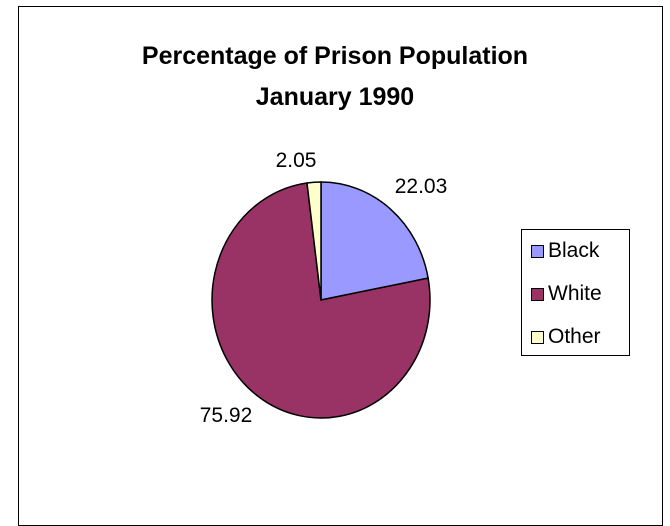 Image resolution: width=670 pixels, height=526 pixels. What do you see at coordinates (335, 56) in the screenshot?
I see `chart-title-line-1: Percentage of Prison Population` at bounding box center [335, 56].